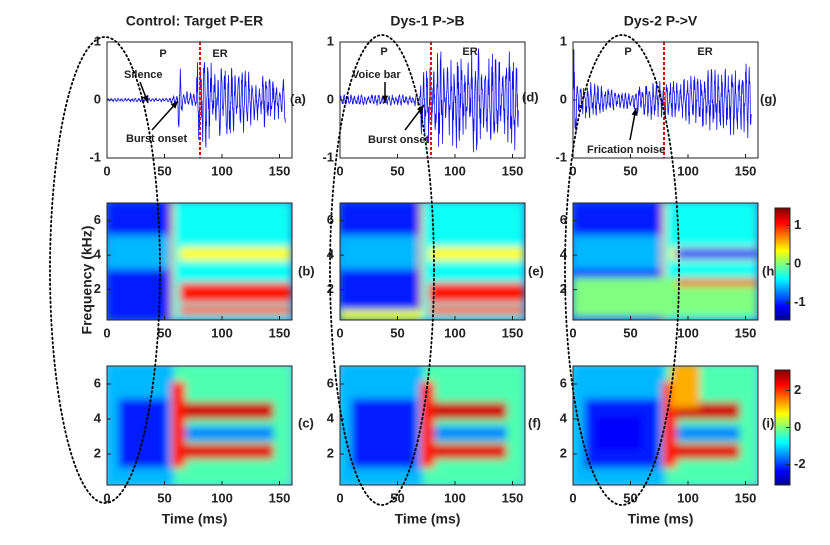 The width and height of the screenshot is (830, 545). I want to click on y-tick-label: 1, so click(563, 40).